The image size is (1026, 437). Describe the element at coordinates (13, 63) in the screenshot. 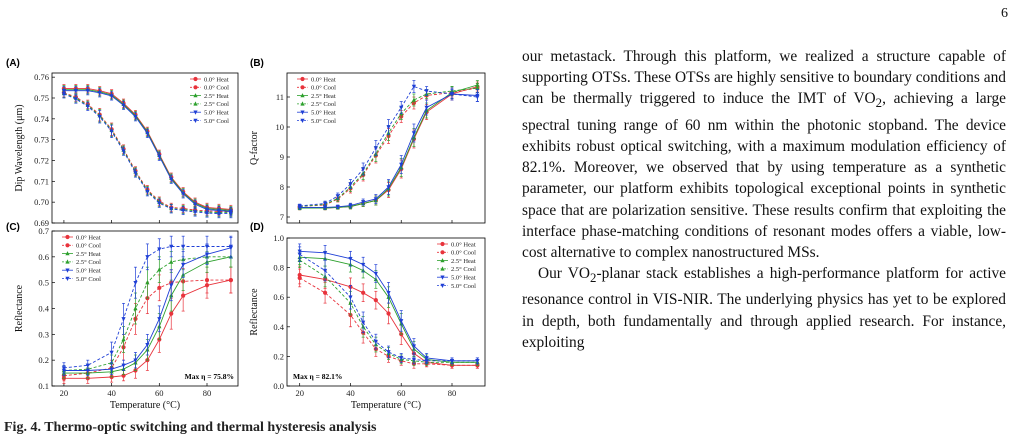

I see `panel-label: (A)` at that location.